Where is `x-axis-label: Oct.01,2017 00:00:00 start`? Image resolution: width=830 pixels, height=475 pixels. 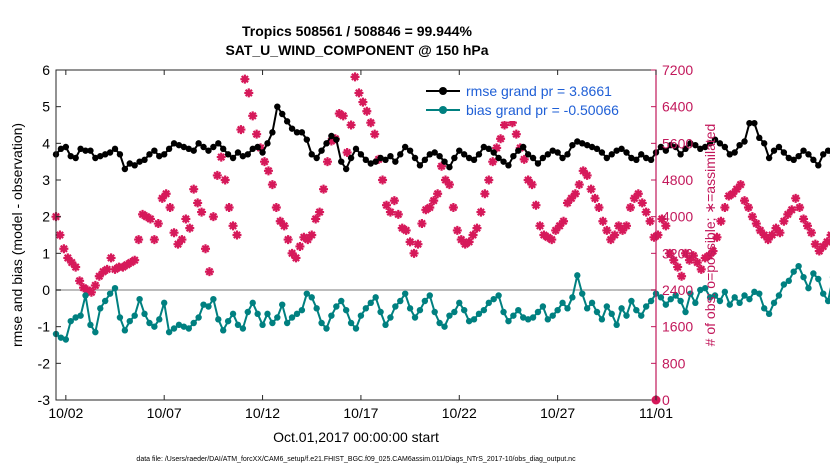
x-axis-label: Oct.01,2017 00:00:00 start is located at coordinates (356, 437).